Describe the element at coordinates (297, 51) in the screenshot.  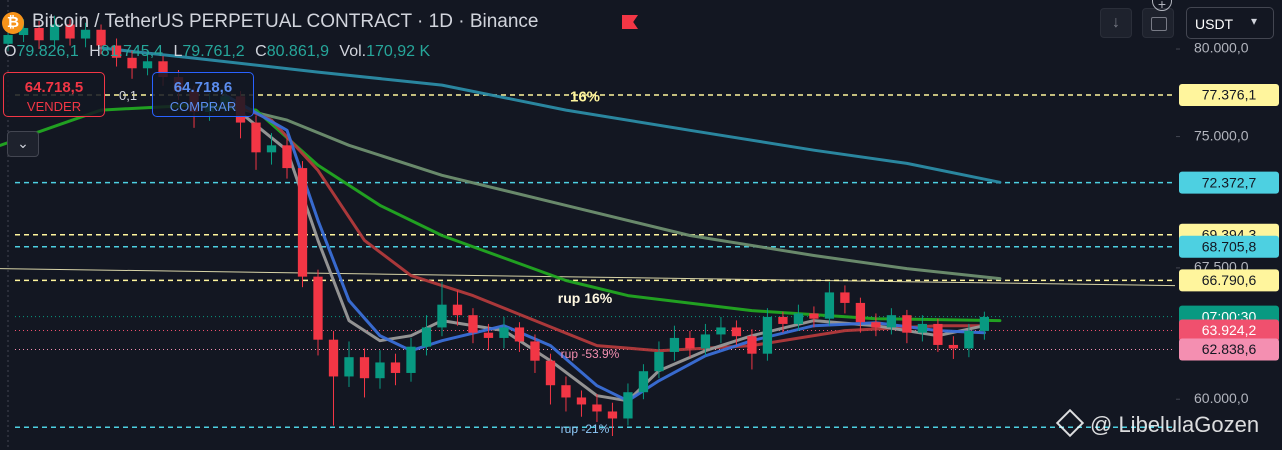
I see `ohlc-value: 80.861,9` at that location.